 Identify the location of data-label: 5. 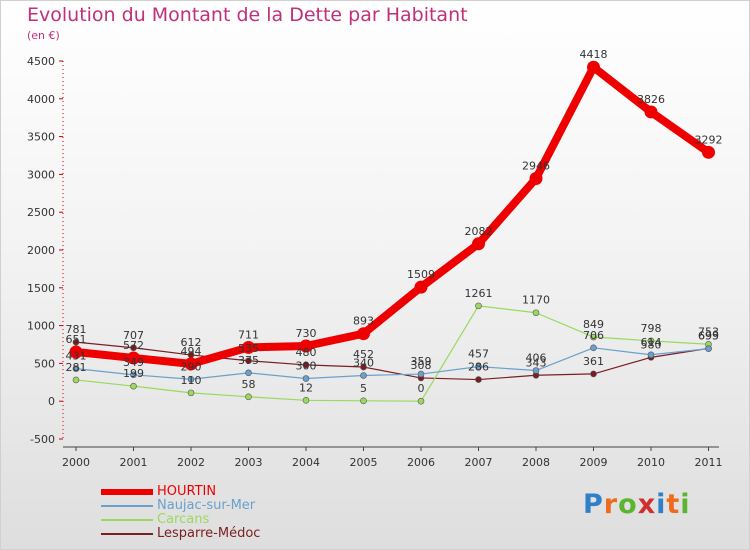
(363, 388).